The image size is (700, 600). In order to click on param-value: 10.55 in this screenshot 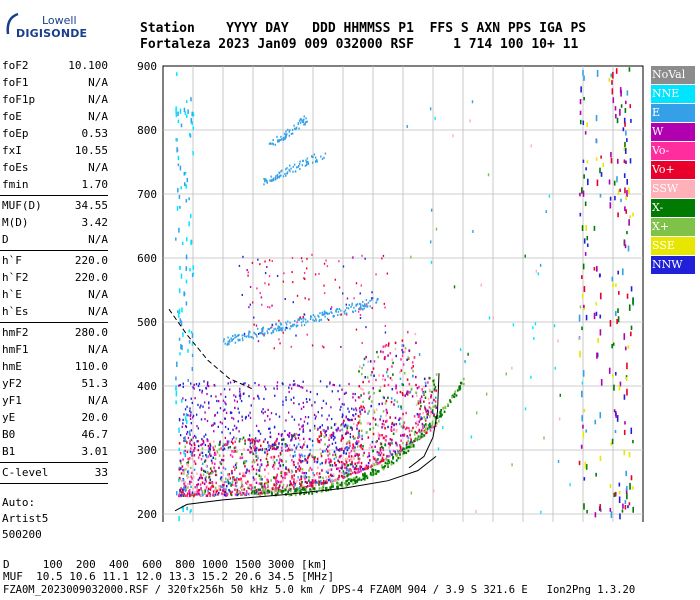, I will do `click(91, 150)`.